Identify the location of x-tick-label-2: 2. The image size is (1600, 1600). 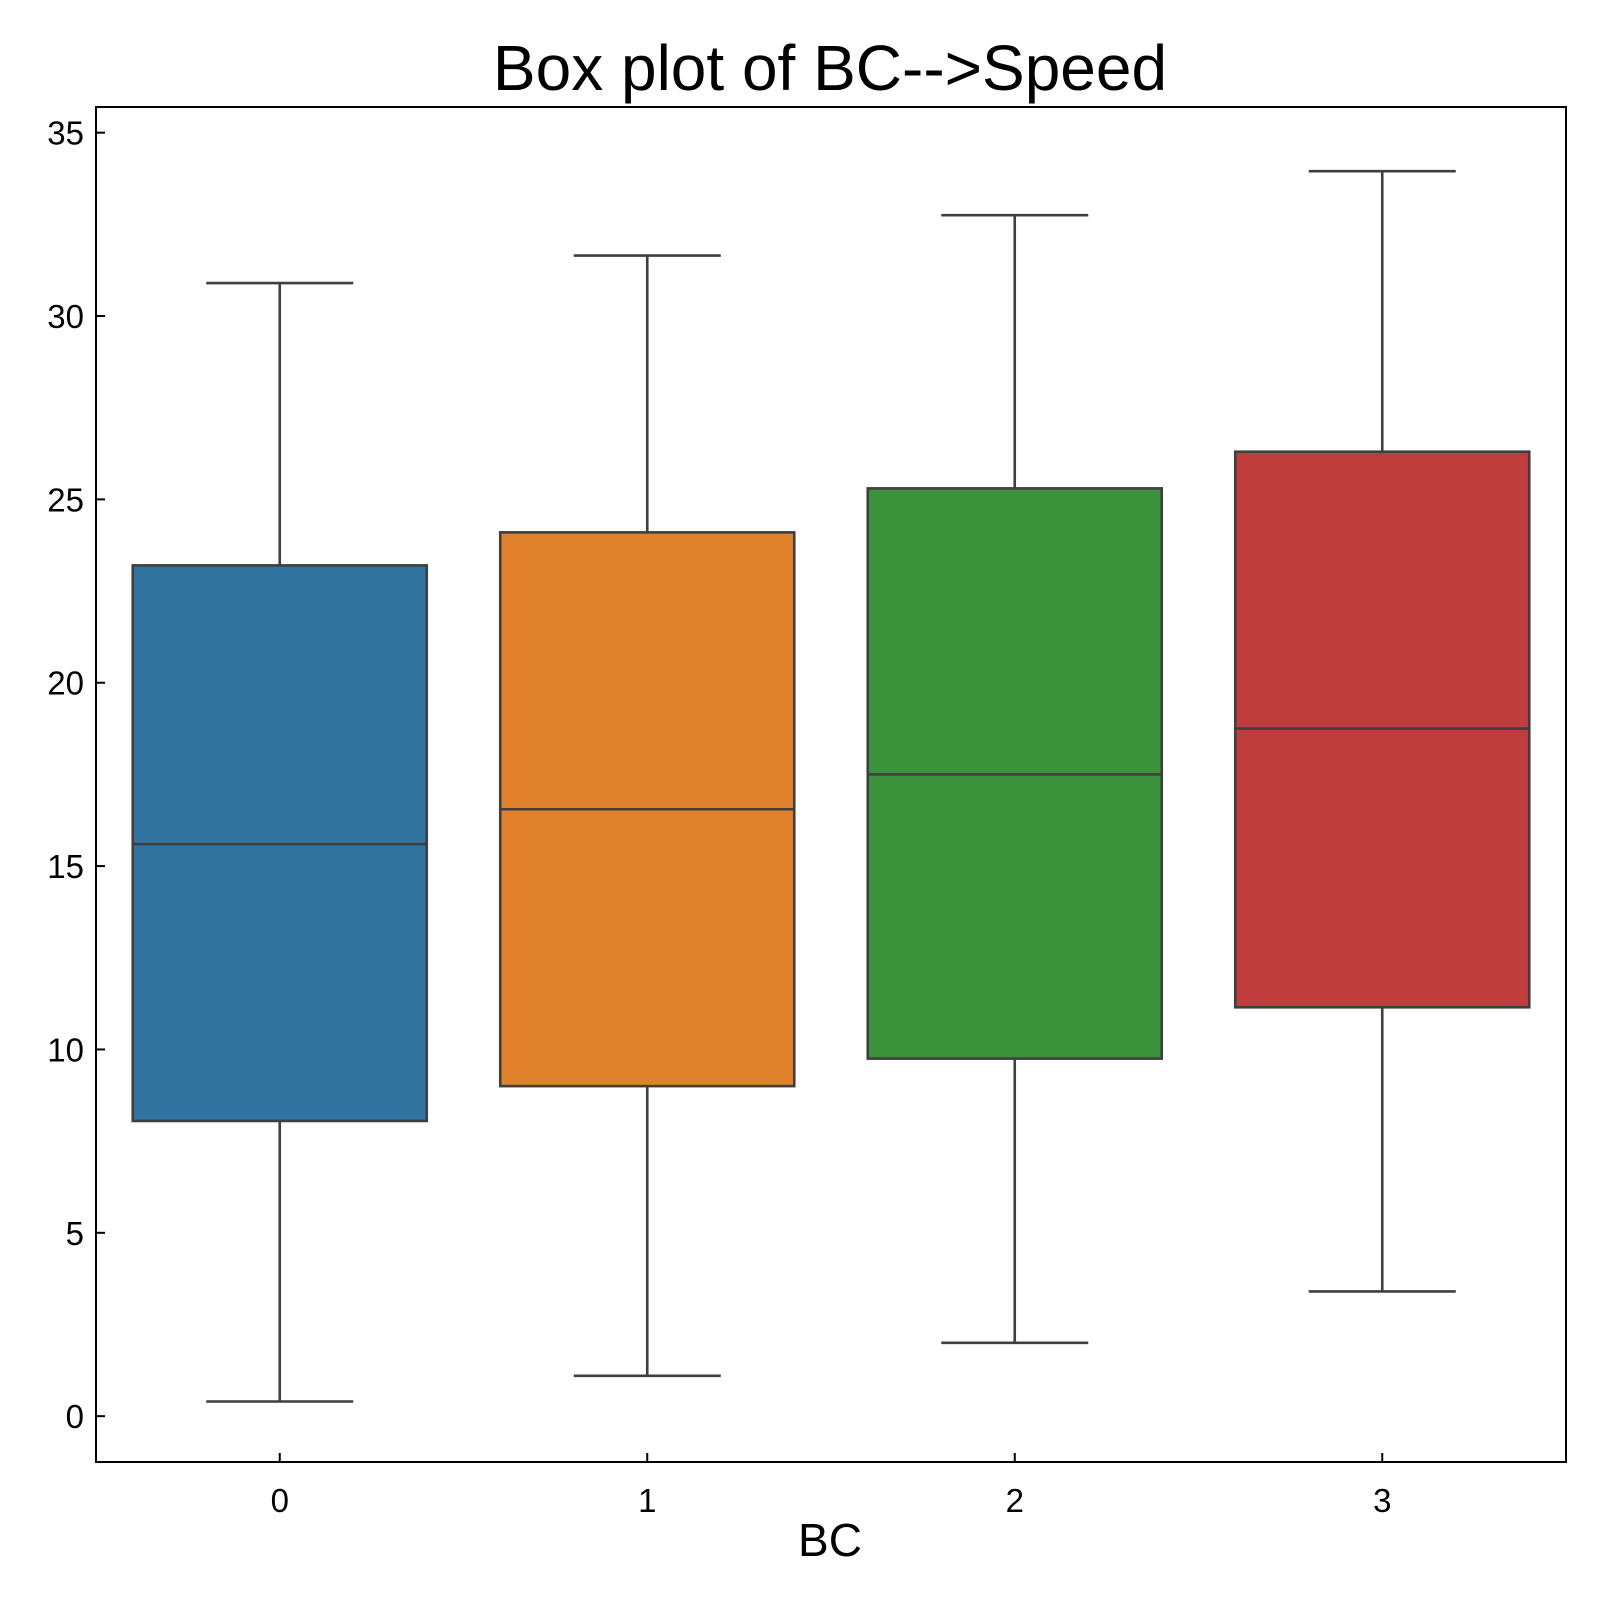
(1015, 1500).